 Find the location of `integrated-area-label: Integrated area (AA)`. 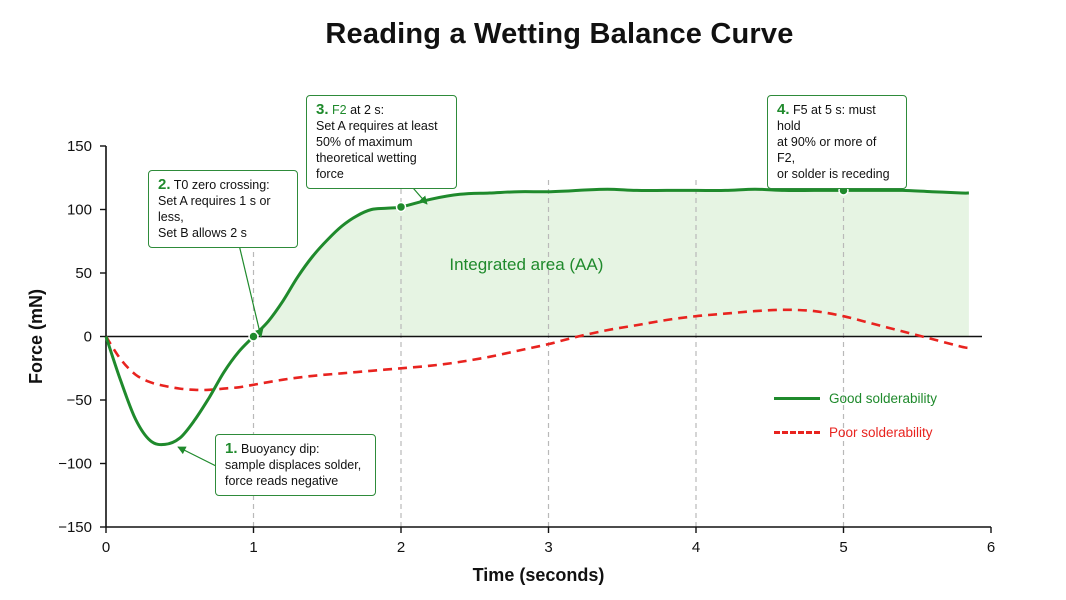

integrated-area-label: Integrated area (AA) is located at coordinates (526, 264).